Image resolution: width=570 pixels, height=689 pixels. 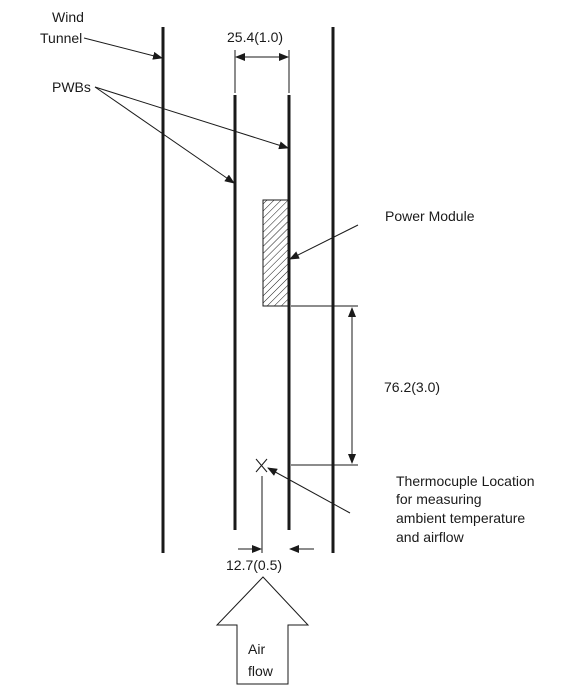 I want to click on thermocouple-marker, so click(x=261, y=465).